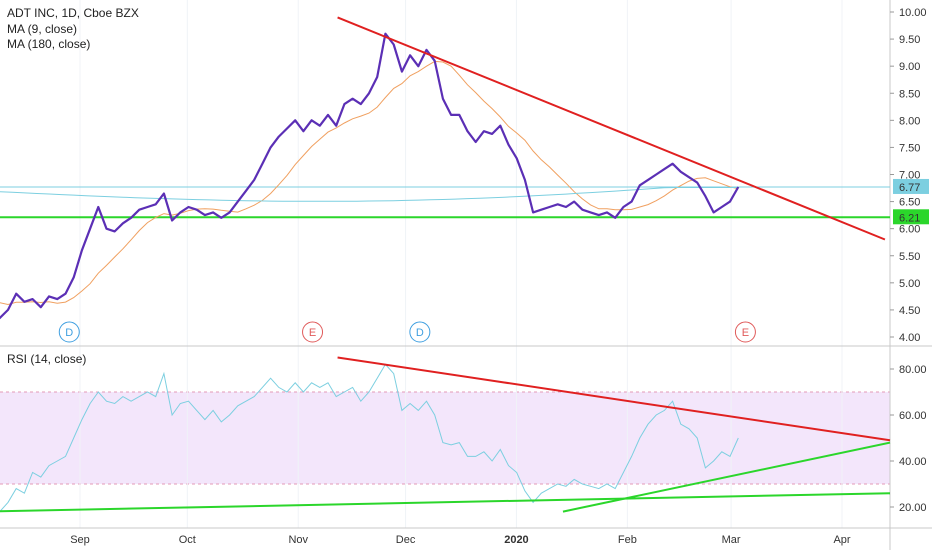 Image resolution: width=932 pixels, height=550 pixels. I want to click on rsi-tick-label: 20.00, so click(913, 508).